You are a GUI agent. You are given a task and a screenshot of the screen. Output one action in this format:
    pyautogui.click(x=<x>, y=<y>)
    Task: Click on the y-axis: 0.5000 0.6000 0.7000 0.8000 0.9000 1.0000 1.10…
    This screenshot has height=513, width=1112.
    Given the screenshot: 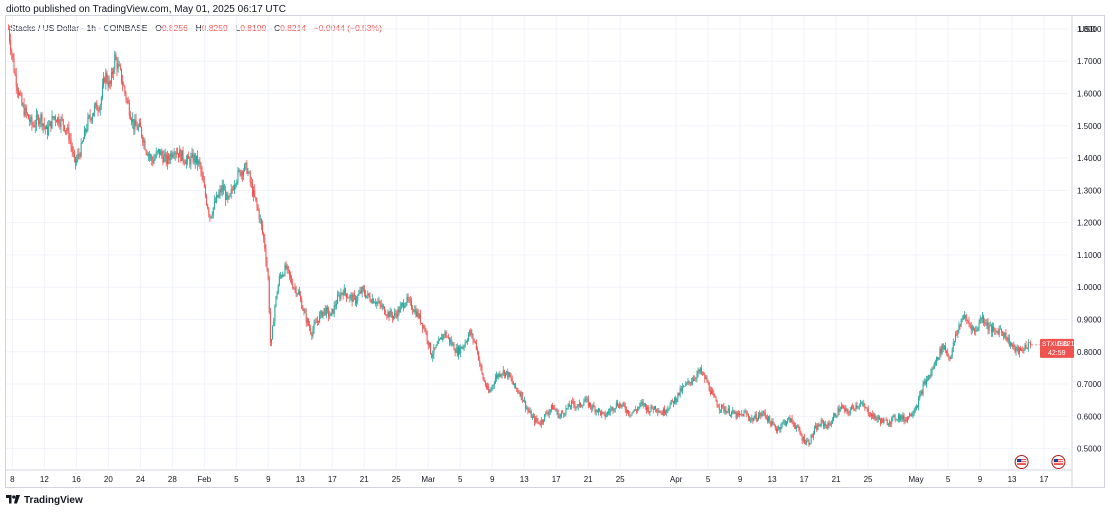 What is the action you would take?
    pyautogui.click(x=1086, y=252)
    